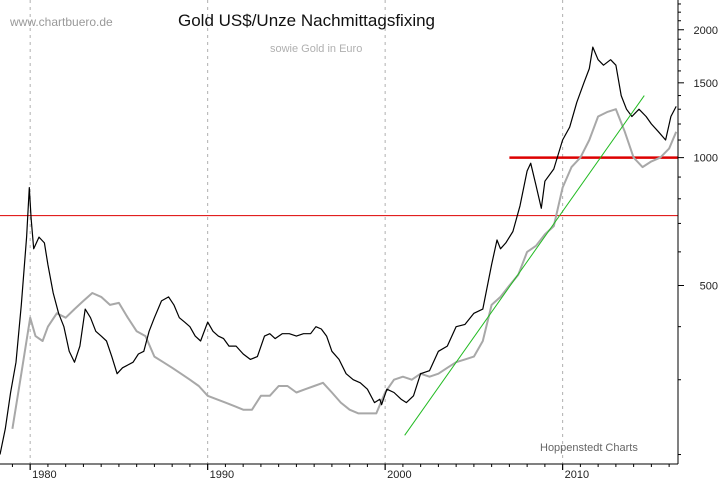 The width and height of the screenshot is (723, 482). Describe the element at coordinates (309, 472) in the screenshot. I see `x-tick-labels: 1980 1990 2000 2010` at that location.